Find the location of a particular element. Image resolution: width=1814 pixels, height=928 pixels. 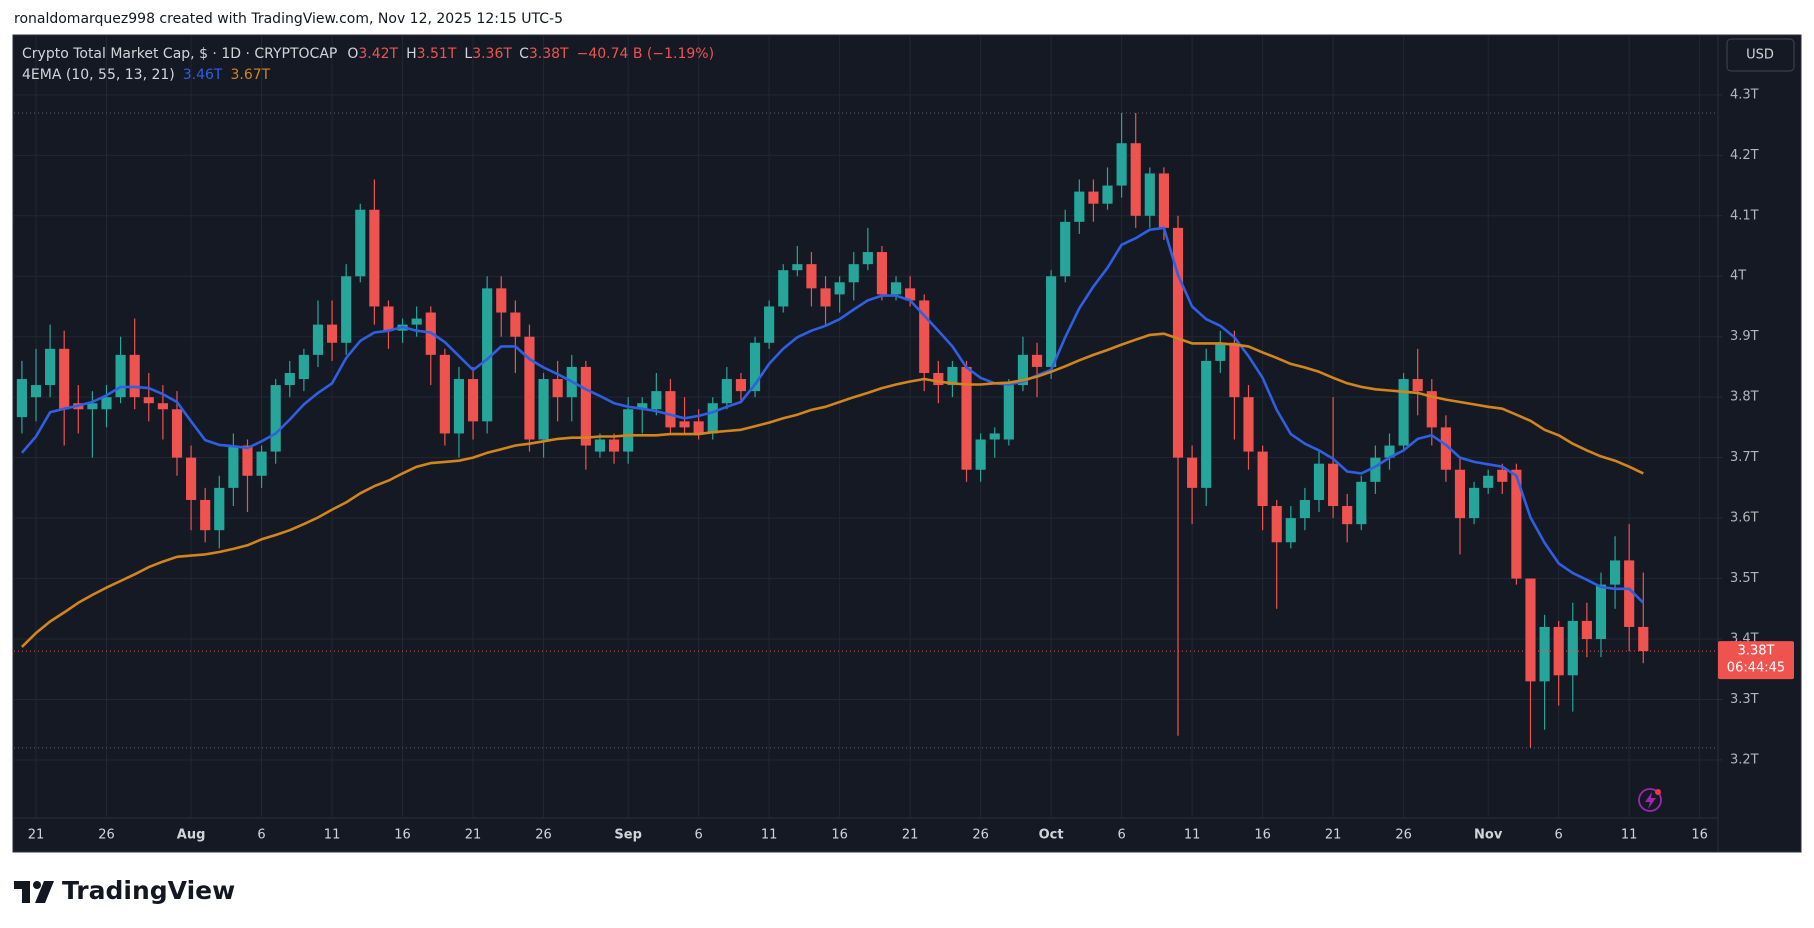

indicator-line: 4EMA (10, 55, 13, 21) 3.46T 3.67T is located at coordinates (146, 75).